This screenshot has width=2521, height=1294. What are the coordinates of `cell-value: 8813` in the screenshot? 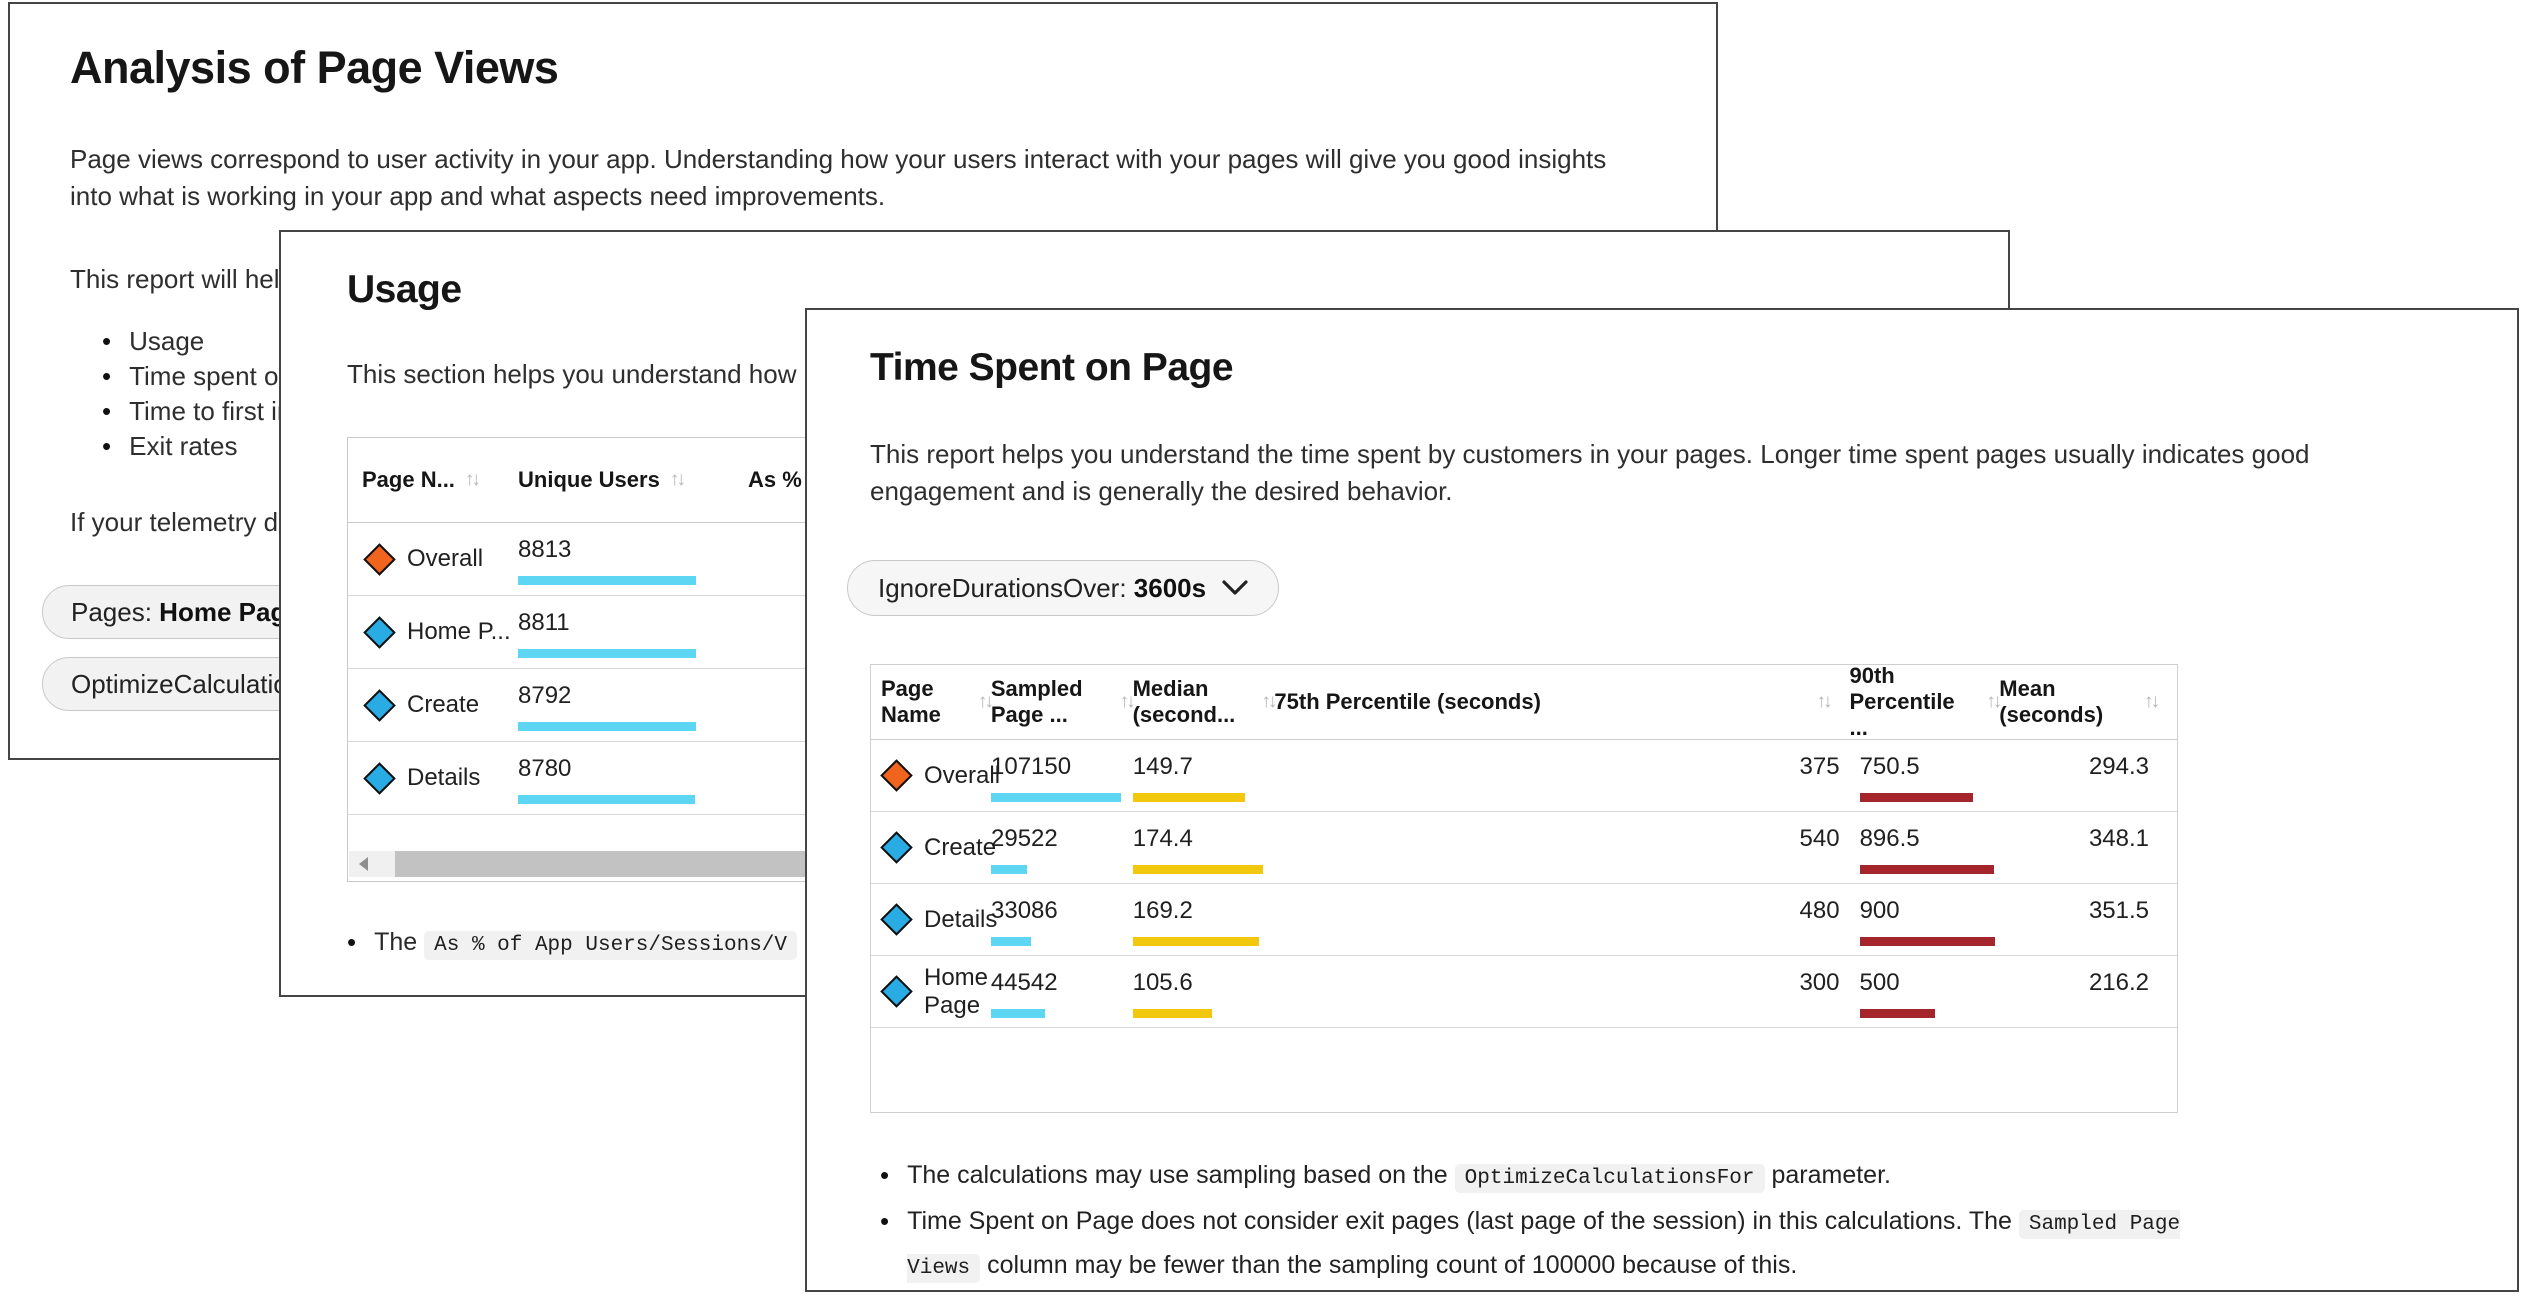 It's located at (545, 549).